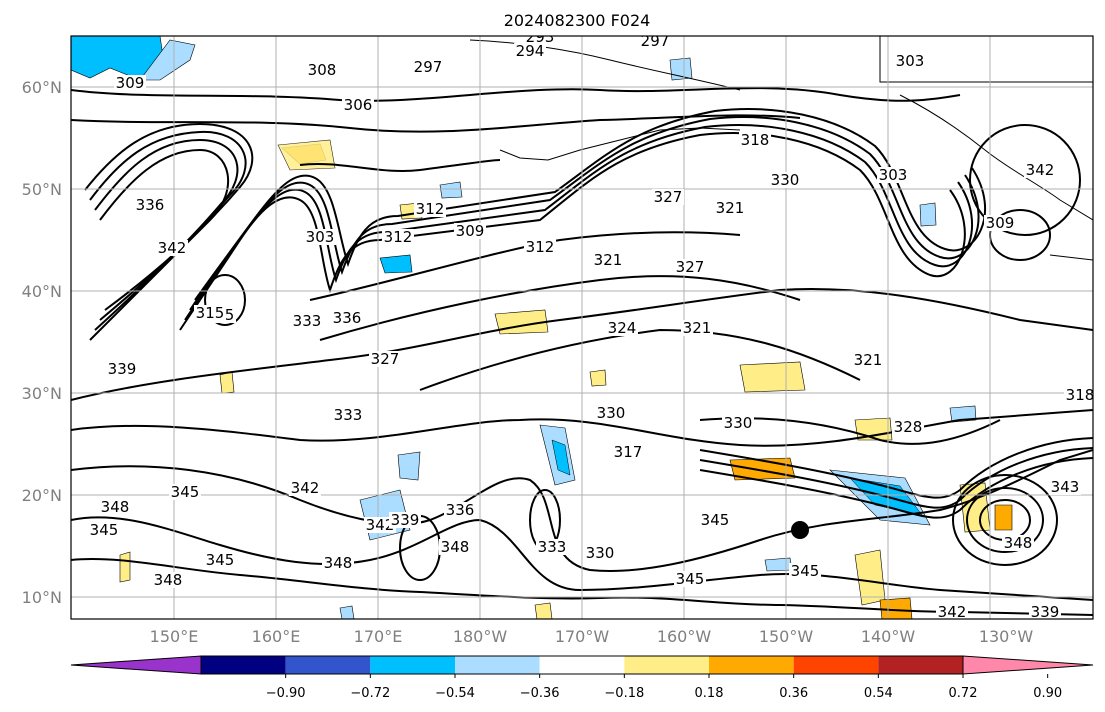  What do you see at coordinates (552, 547) in the screenshot?
I see `contour-label: 333` at bounding box center [552, 547].